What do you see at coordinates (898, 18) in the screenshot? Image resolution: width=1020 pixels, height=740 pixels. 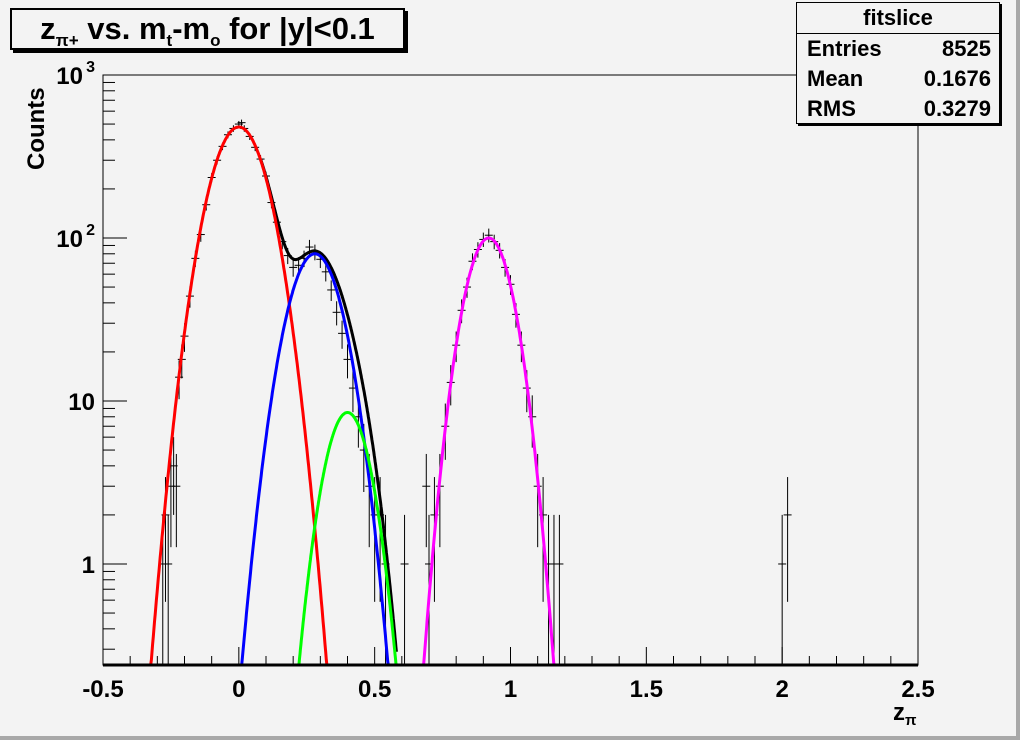 I see `stats-name: fitslice` at bounding box center [898, 18].